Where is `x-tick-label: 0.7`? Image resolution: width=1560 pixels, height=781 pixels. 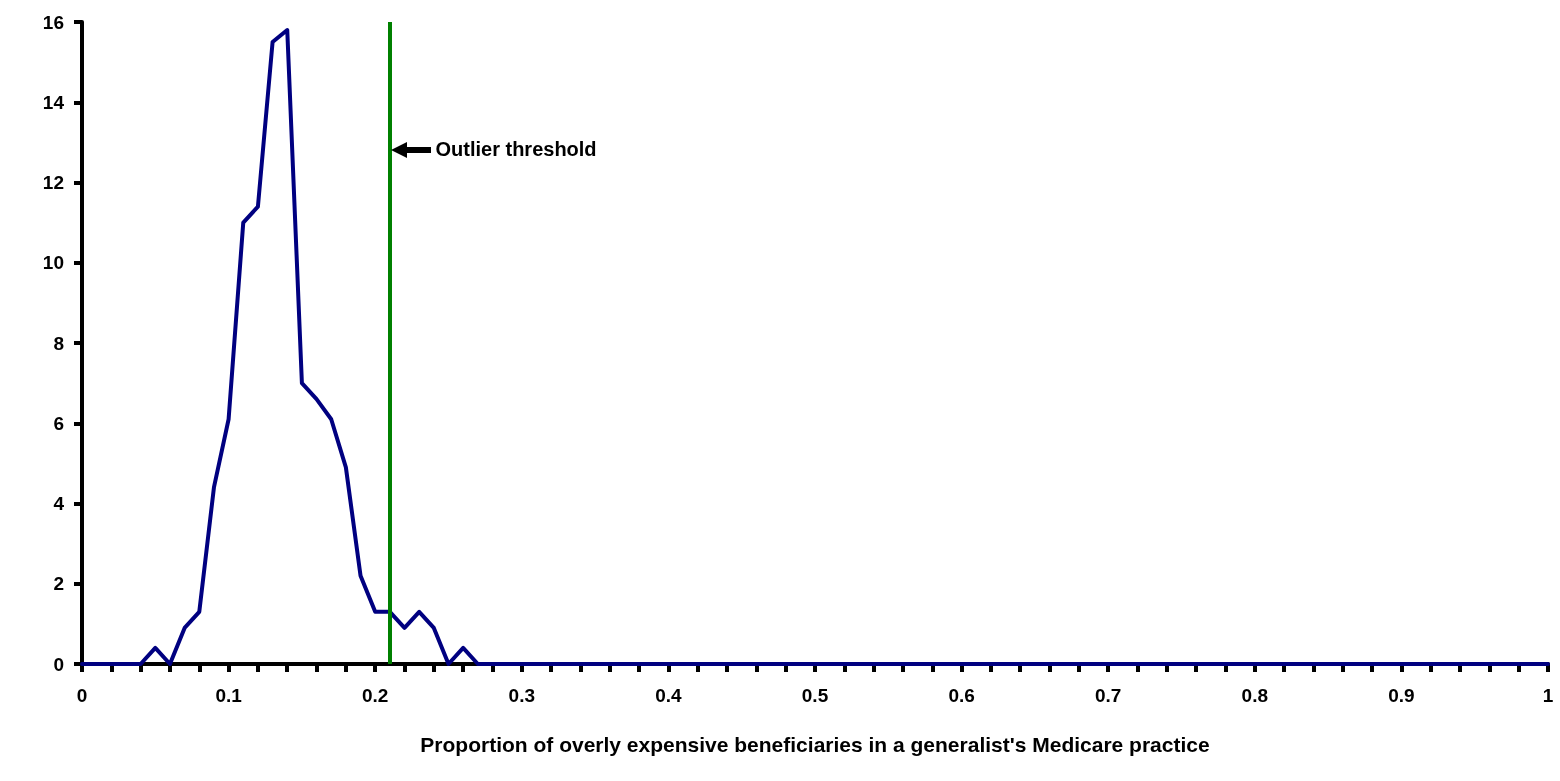 x-tick-label: 0.7 is located at coordinates (1108, 695).